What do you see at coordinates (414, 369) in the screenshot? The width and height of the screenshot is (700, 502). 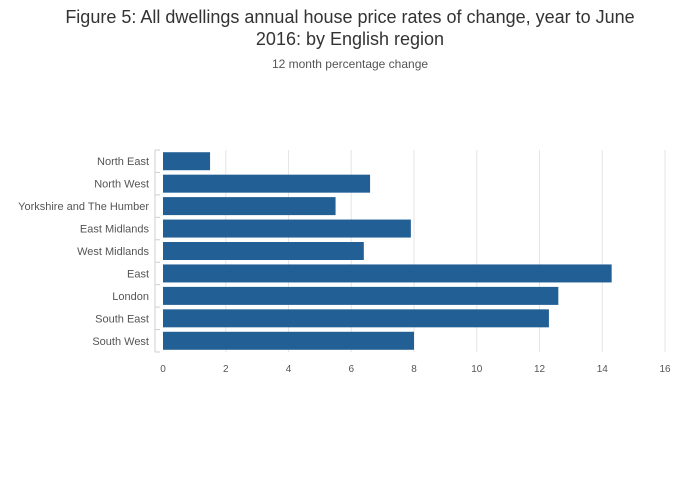 I see `x-tick-label-4: 8` at bounding box center [414, 369].